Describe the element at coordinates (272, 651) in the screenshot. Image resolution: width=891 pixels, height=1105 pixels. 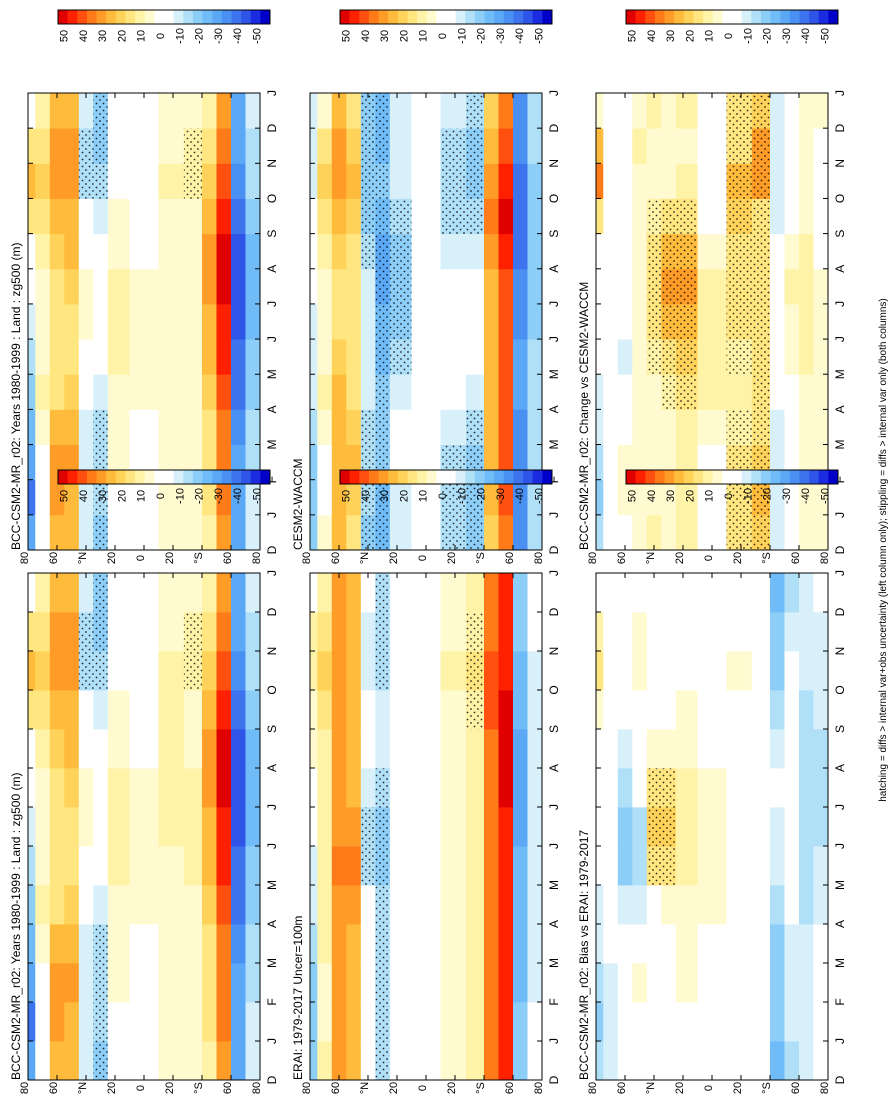
I see `month-tick-label: N` at that location.